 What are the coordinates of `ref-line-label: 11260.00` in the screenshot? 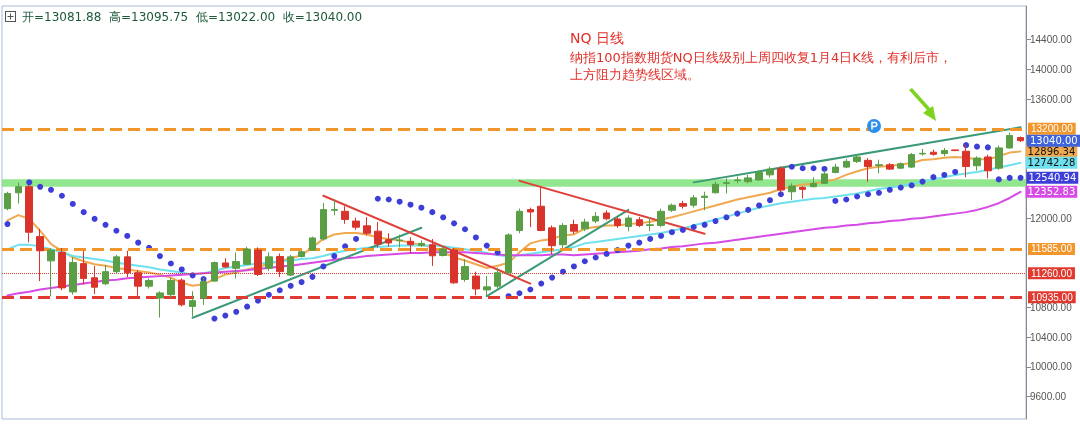 It's located at (1052, 273).